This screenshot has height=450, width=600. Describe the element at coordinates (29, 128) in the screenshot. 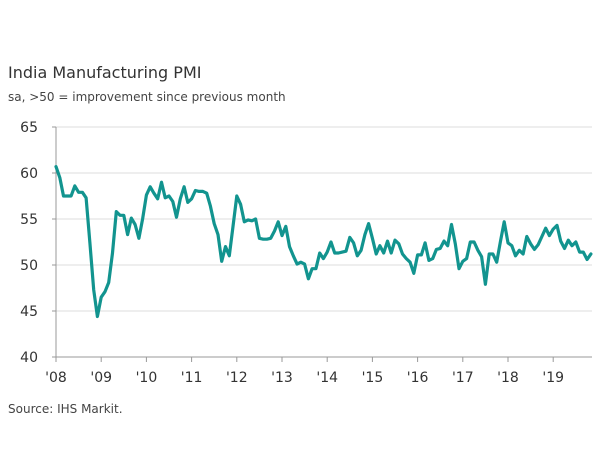

I see `y-tick-label: 65` at that location.